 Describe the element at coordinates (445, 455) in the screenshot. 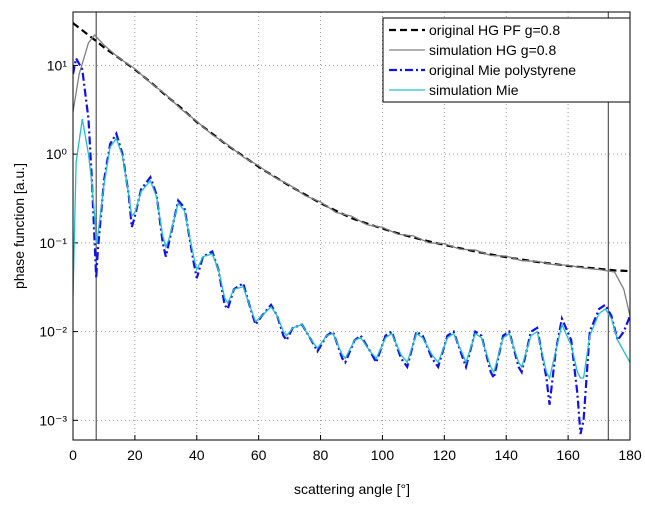

I see `x-tick-label: 120` at that location.